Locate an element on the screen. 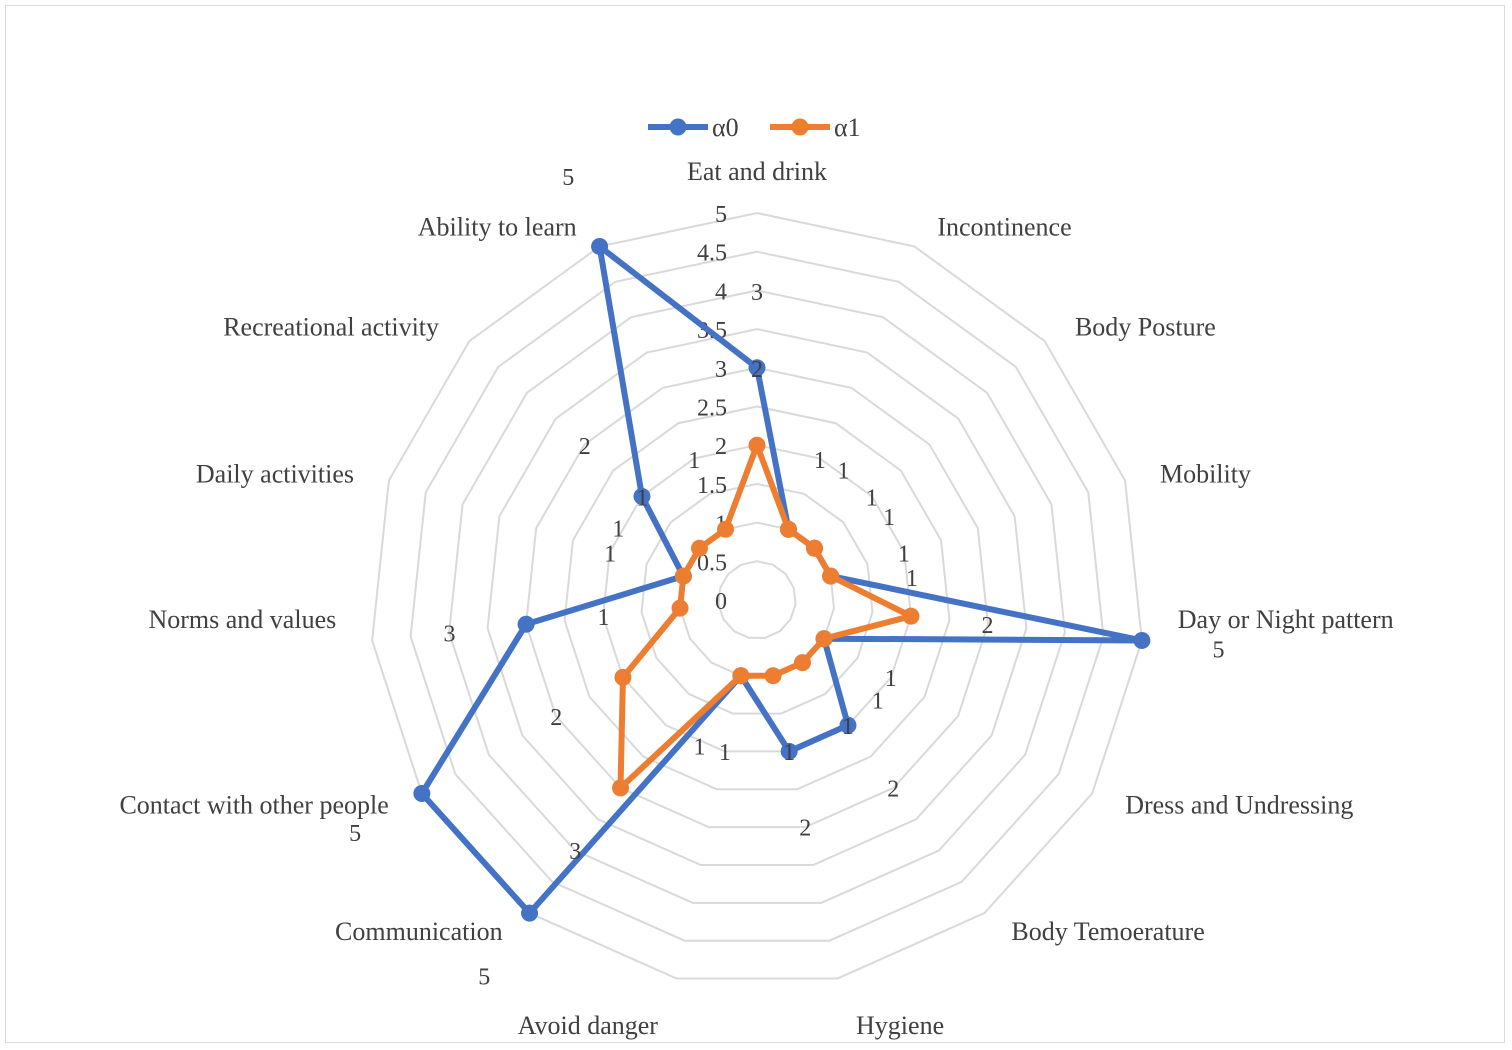 Image resolution: width=1512 pixels, height=1050 pixels. category-label: Eat and drink is located at coordinates (757, 171).